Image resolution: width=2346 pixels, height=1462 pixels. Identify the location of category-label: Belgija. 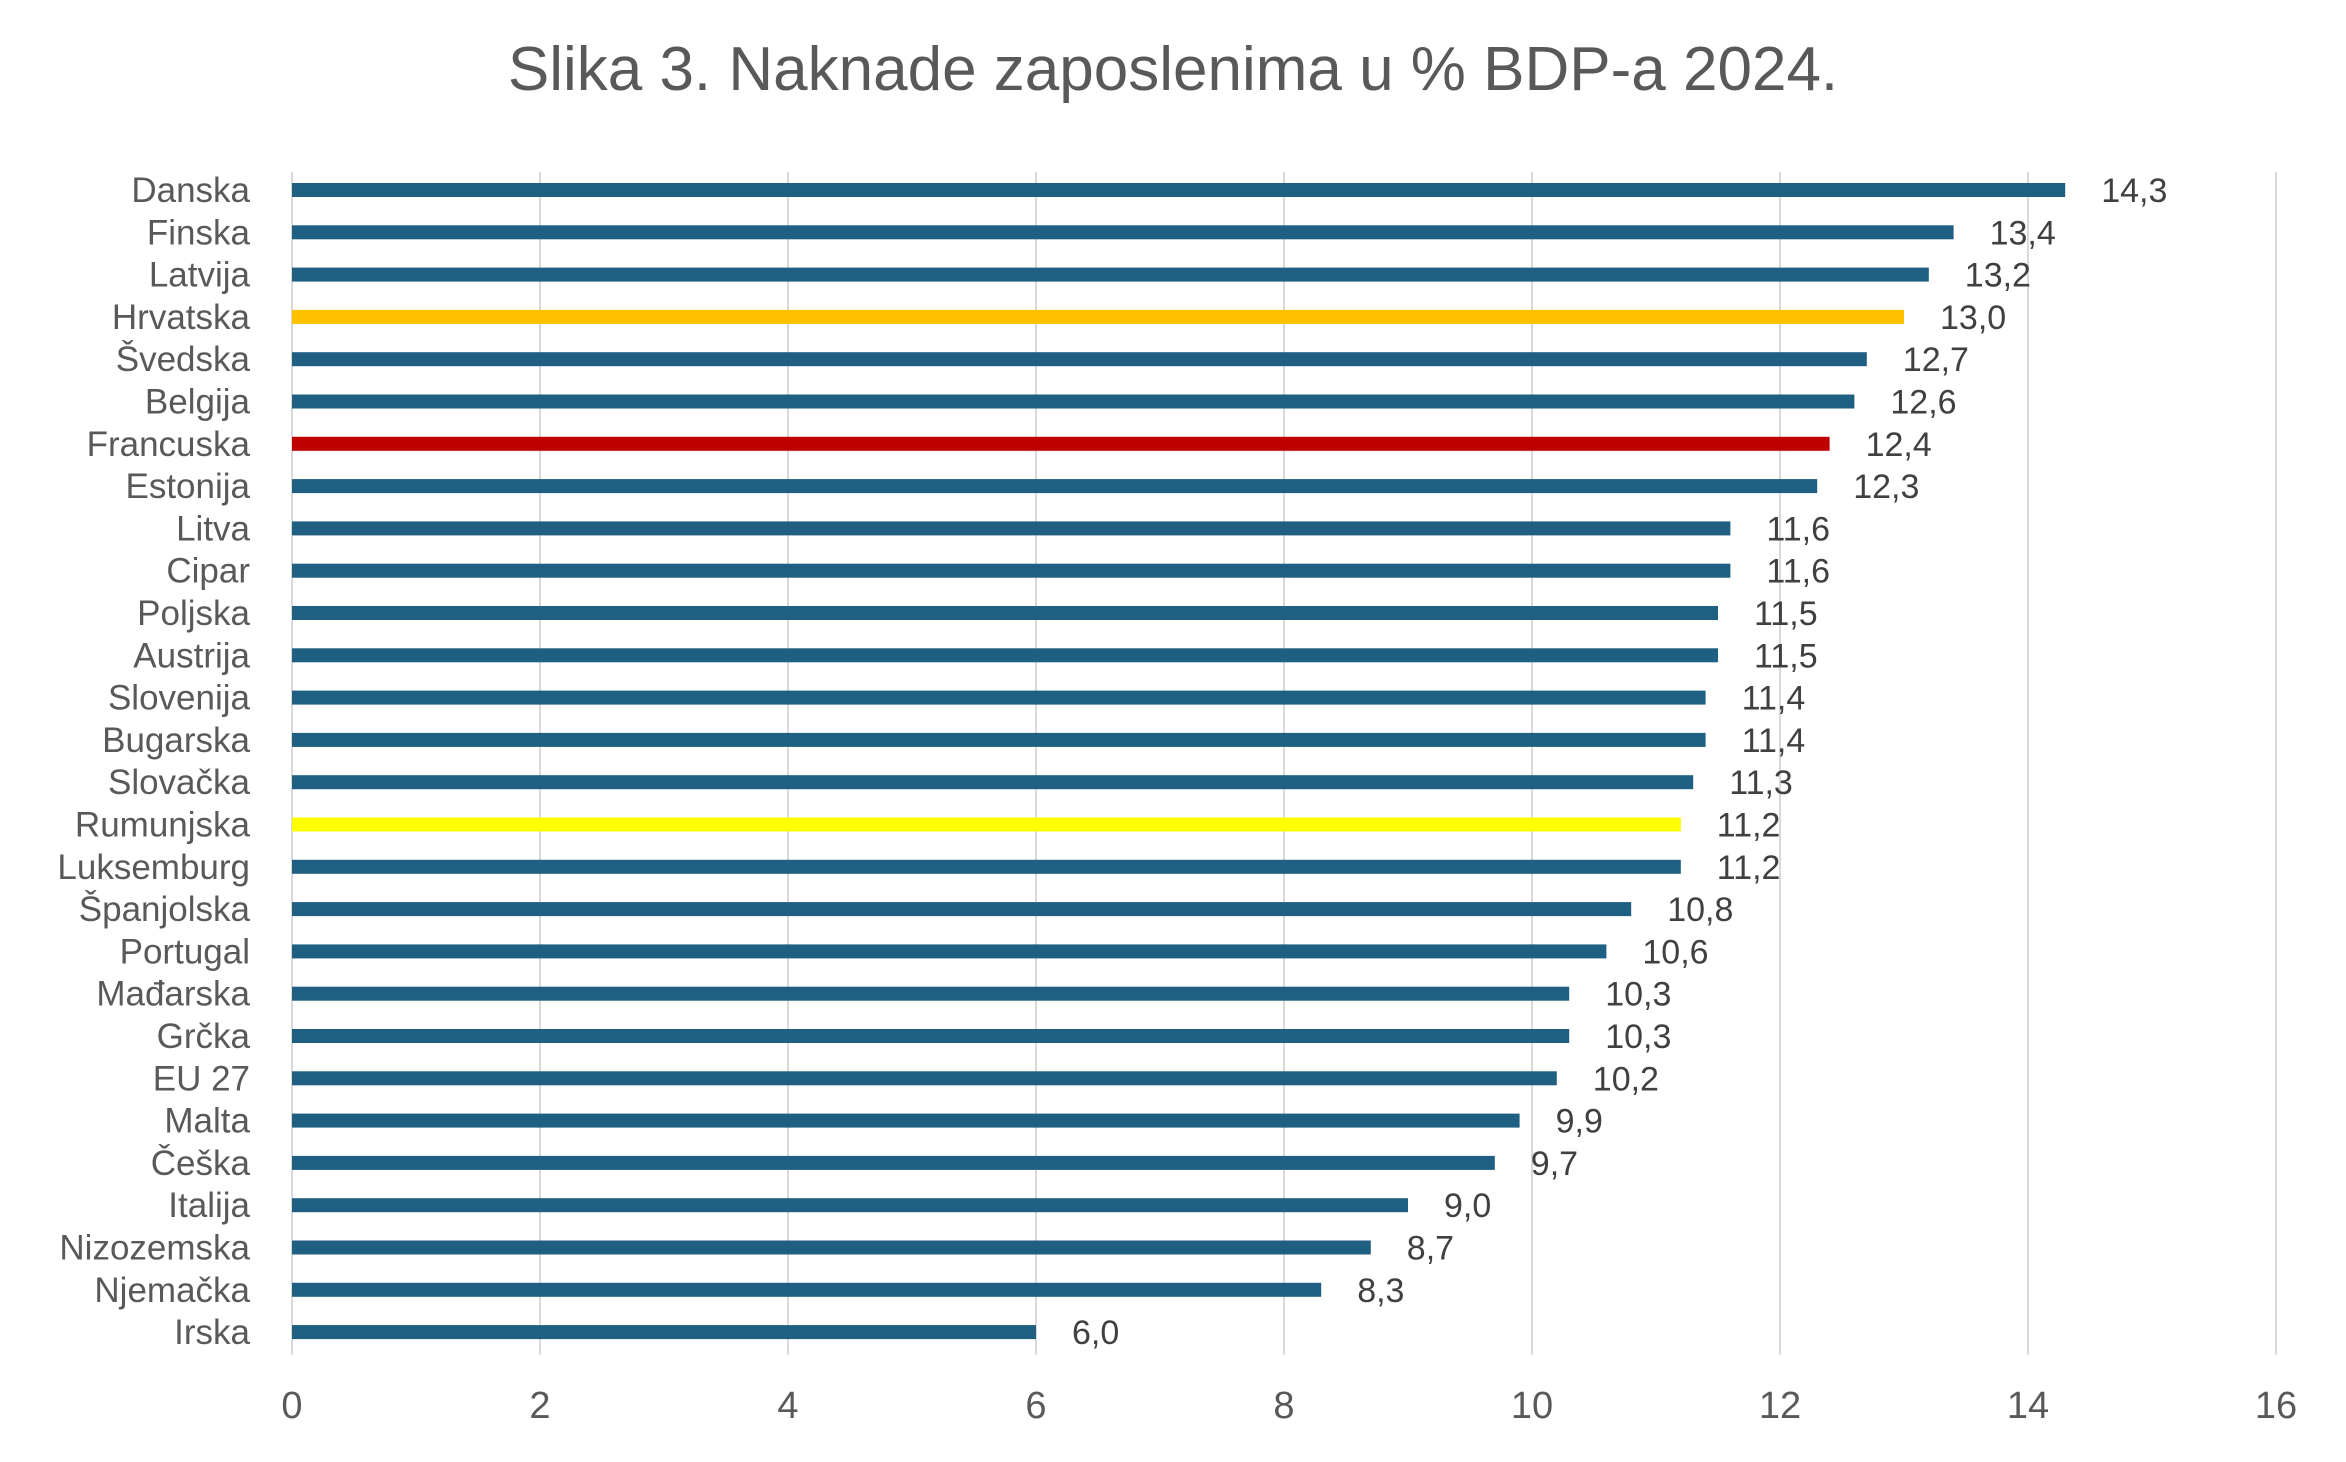
(198, 402).